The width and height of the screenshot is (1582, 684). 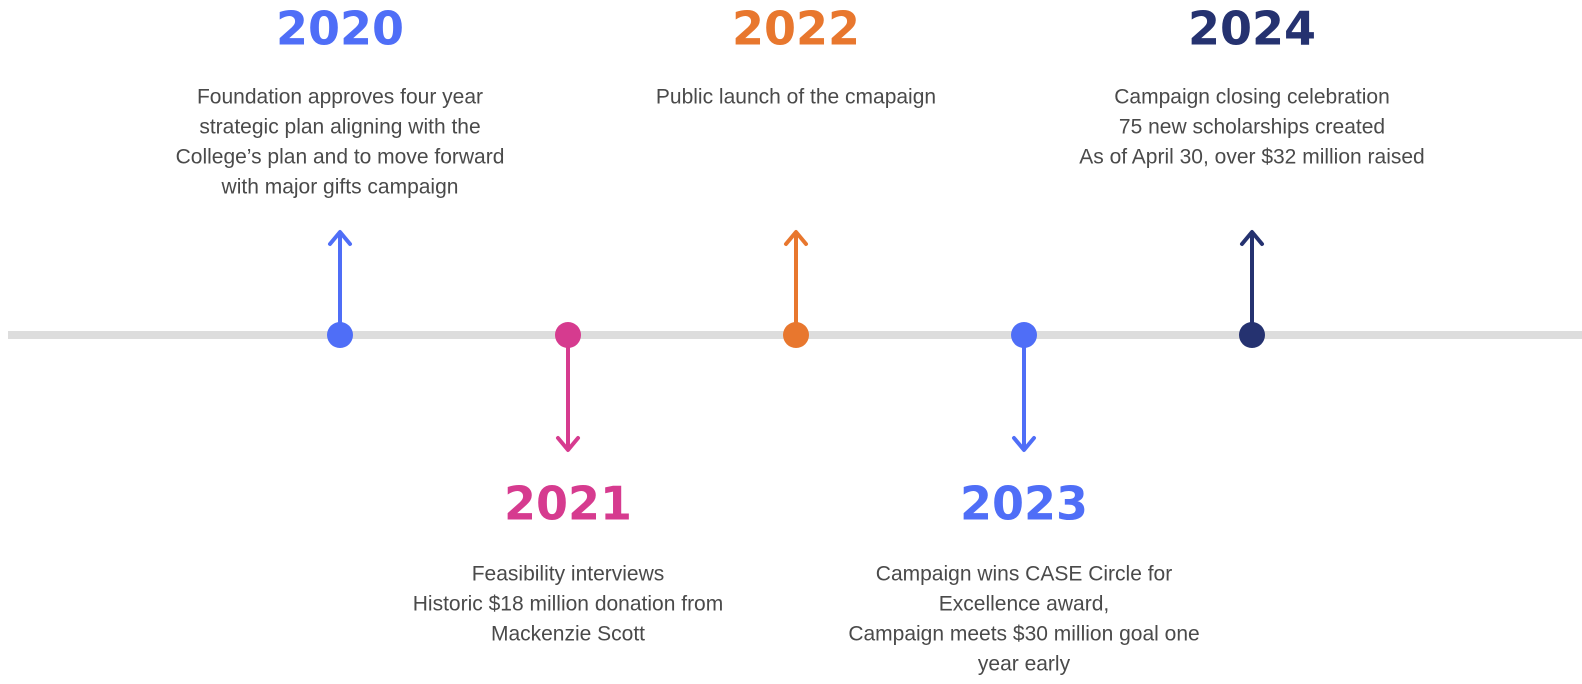 What do you see at coordinates (1024, 574) in the screenshot?
I see `event-description: Campaign wins CASE Circle for` at bounding box center [1024, 574].